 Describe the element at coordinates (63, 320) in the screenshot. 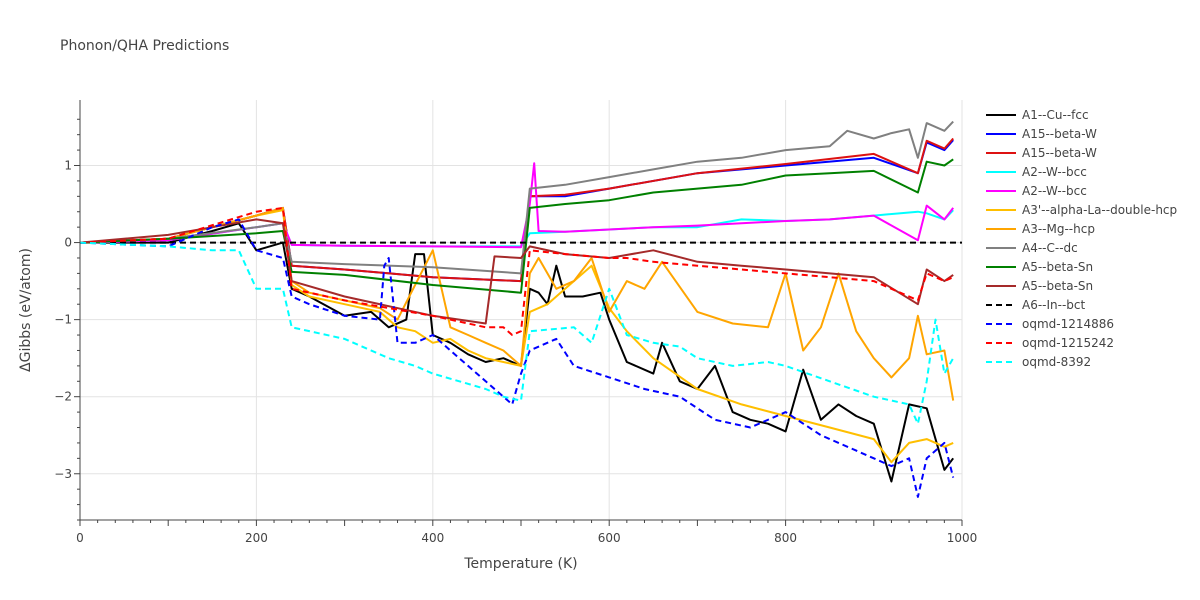

I see `y-tick-label: −1` at that location.